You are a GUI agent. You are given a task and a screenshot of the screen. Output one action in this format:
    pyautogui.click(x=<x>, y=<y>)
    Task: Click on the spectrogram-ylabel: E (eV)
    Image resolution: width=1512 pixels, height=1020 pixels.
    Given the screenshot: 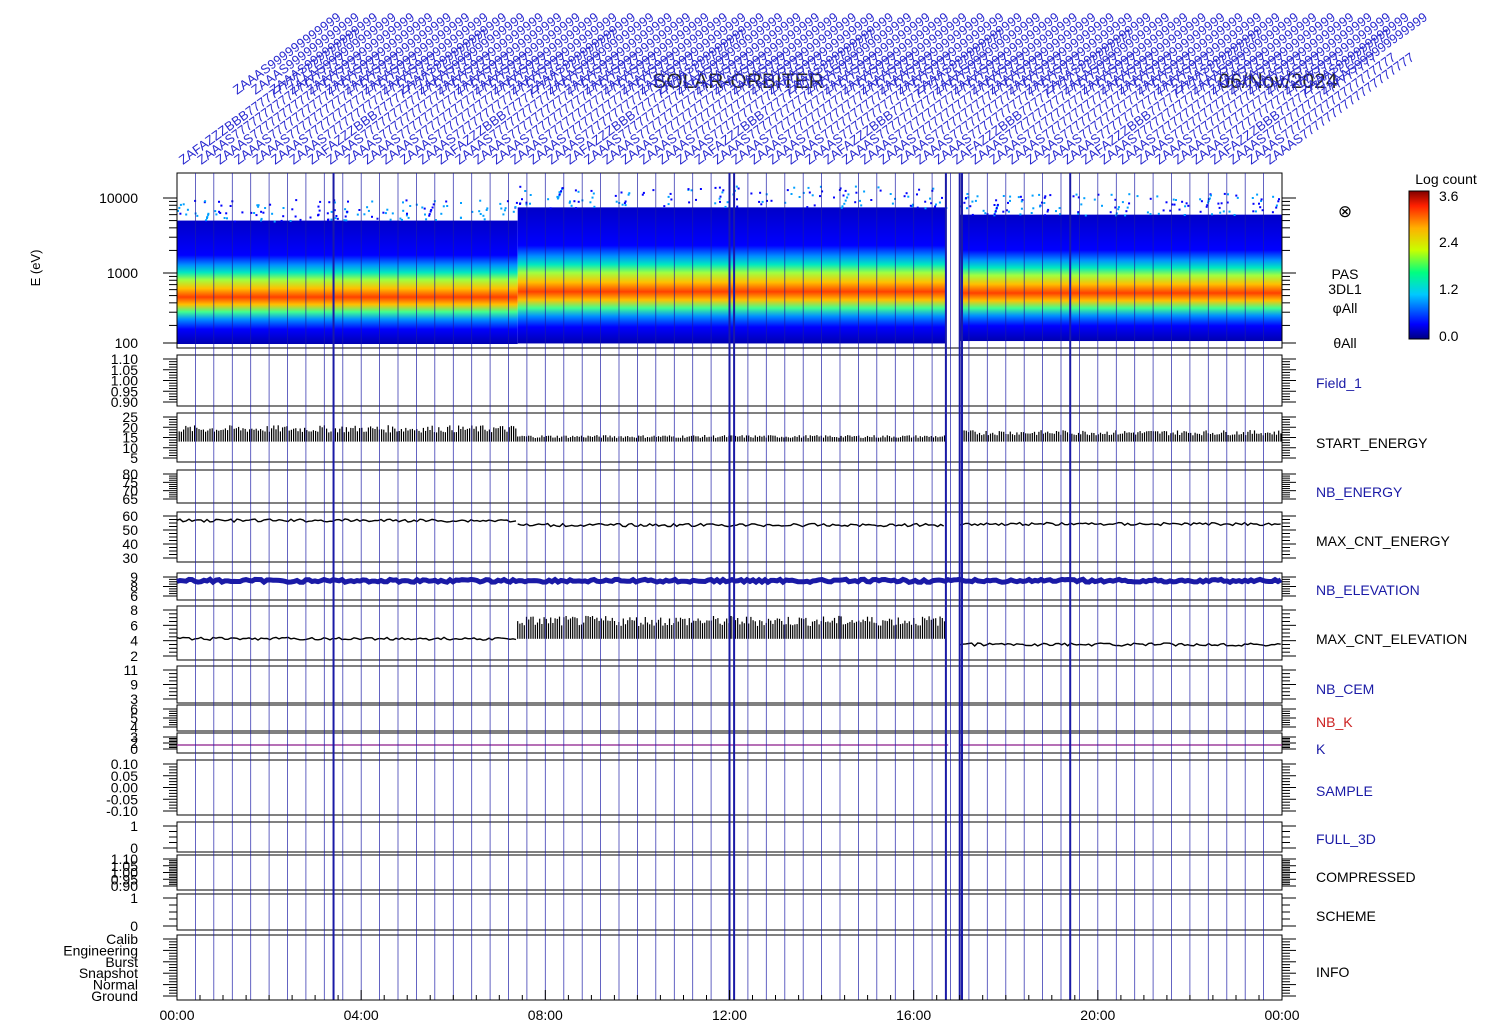 What is the action you would take?
    pyautogui.click(x=35, y=268)
    